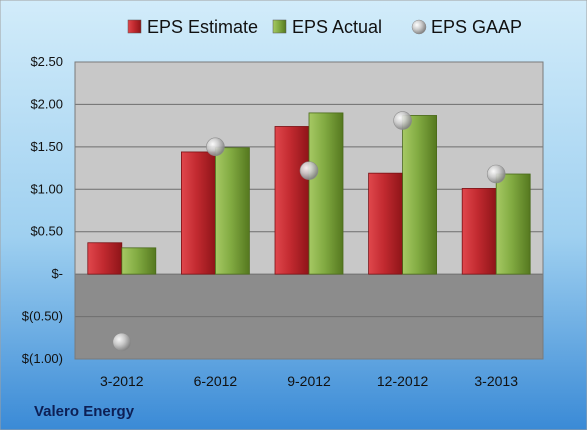 The height and width of the screenshot is (430, 587). Describe the element at coordinates (202, 27) in the screenshot. I see `legend-label-eps-estimate: EPS Estimate` at that location.